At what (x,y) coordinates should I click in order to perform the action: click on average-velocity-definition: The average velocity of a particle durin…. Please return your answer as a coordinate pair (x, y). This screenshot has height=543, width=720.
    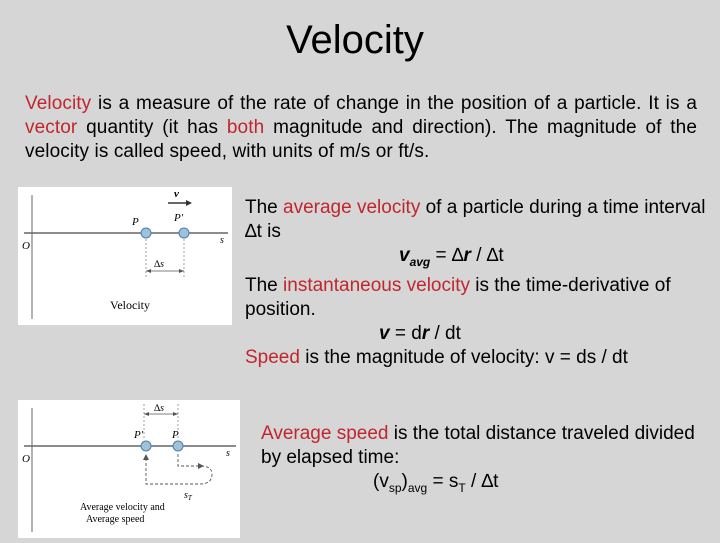
    Looking at the image, I should click on (480, 220).